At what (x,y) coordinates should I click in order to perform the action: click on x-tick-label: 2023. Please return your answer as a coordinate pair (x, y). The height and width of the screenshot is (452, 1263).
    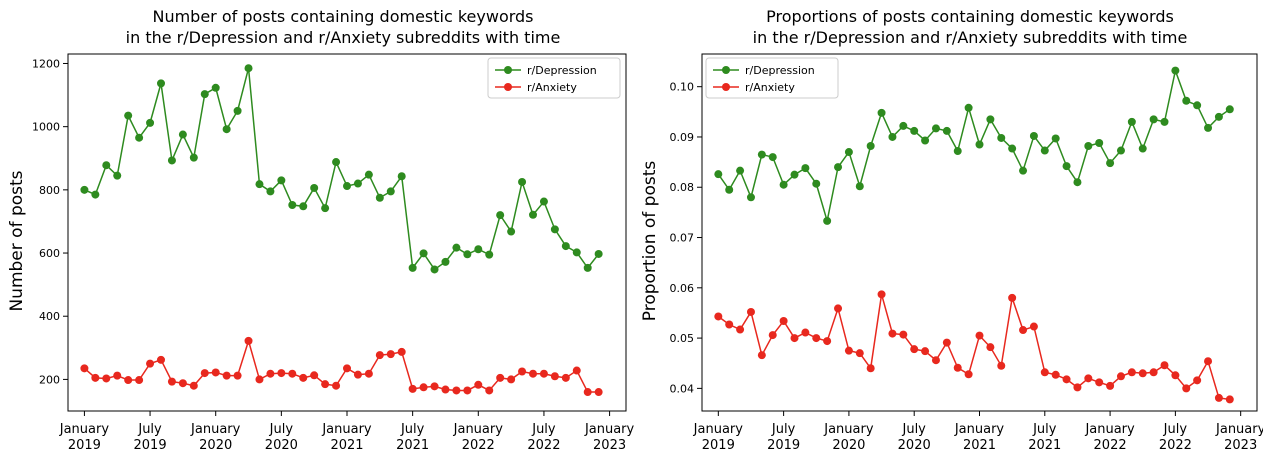
    Looking at the image, I should click on (609, 445).